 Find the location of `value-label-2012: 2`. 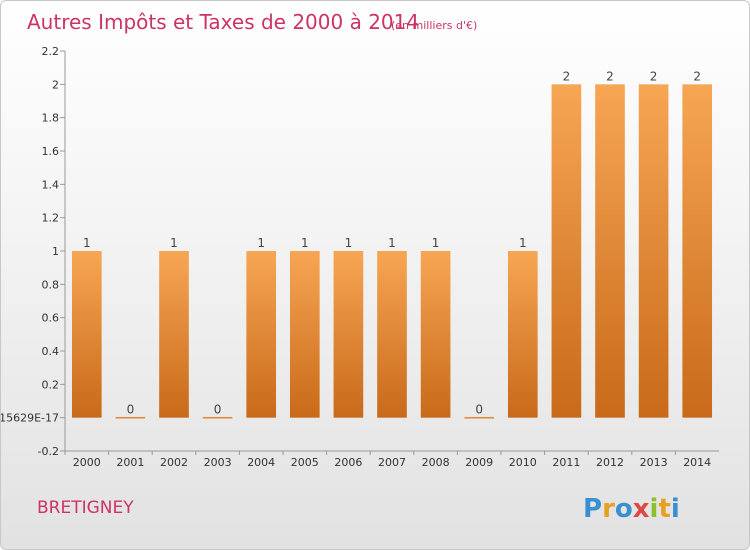

value-label-2012: 2 is located at coordinates (610, 76).